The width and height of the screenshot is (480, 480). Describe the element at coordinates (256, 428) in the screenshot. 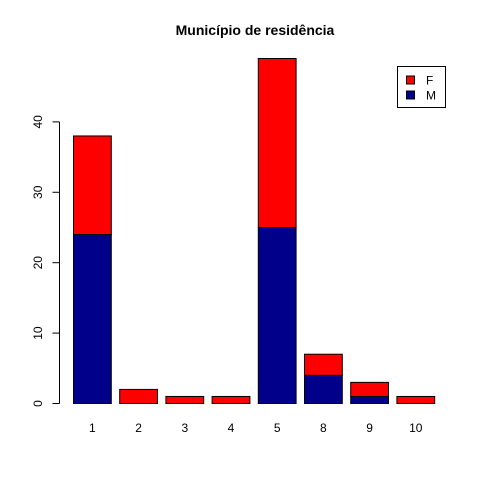

I see `x-axis-labels: 1 2 3 4 5 8 9 10` at that location.